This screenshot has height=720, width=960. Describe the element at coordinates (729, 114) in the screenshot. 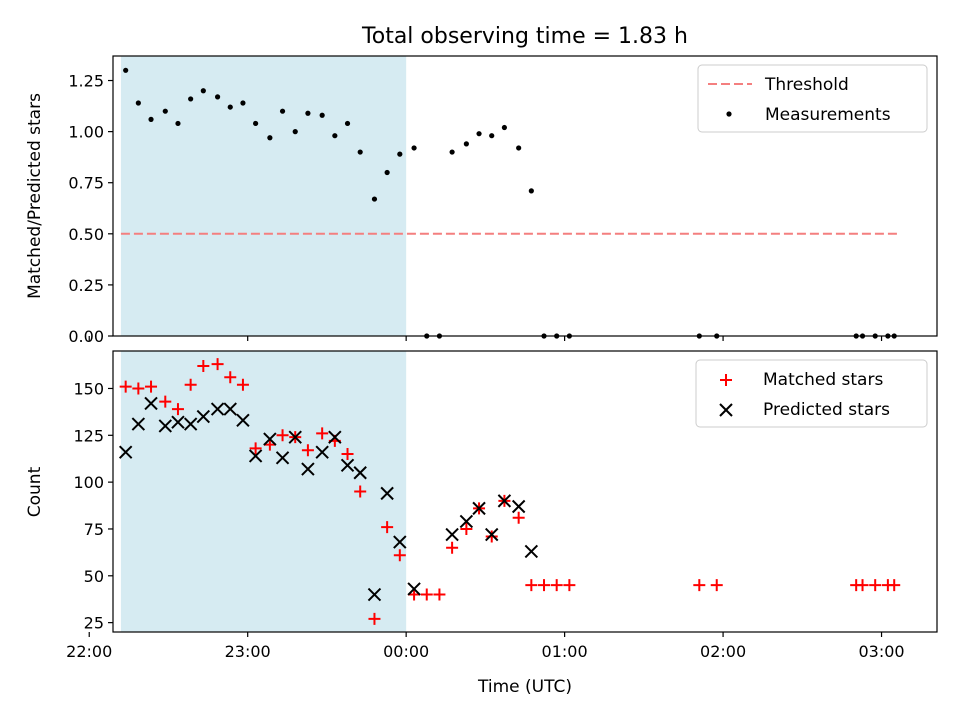

I see `measurements-legend-swatch` at that location.